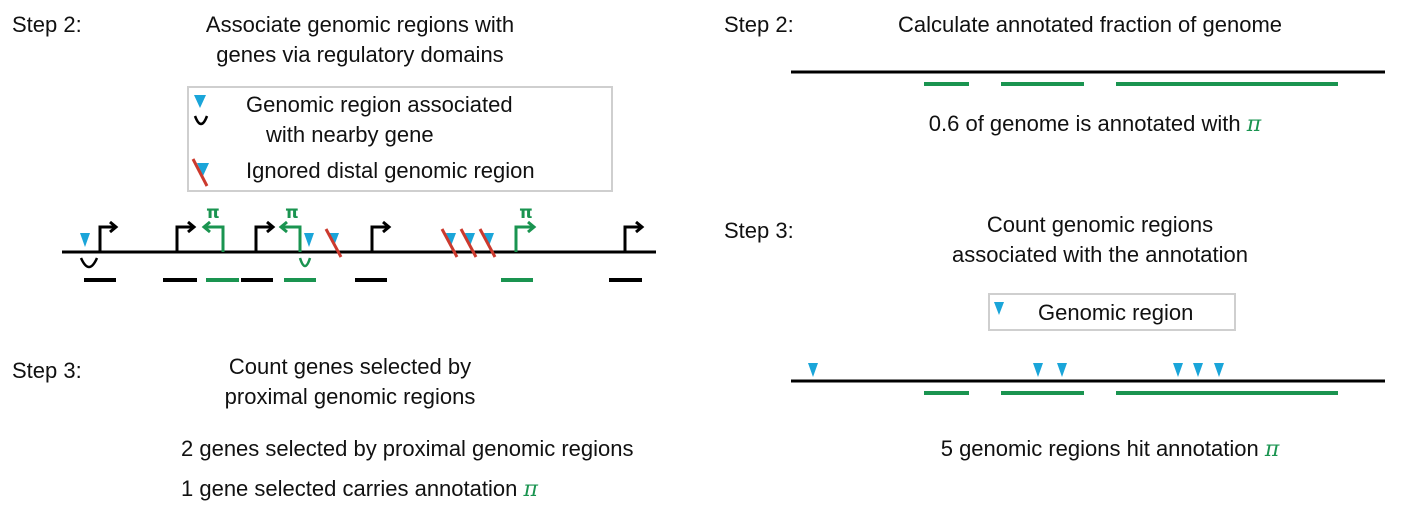 This screenshot has height=522, width=1410. Describe the element at coordinates (200, 172) in the screenshot. I see `legend-ignored-icon` at that location.